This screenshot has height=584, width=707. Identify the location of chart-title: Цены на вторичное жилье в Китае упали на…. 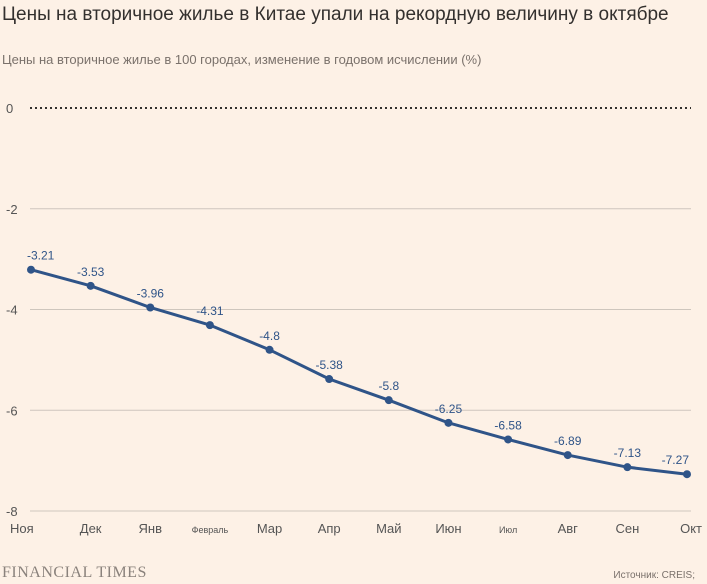
(335, 14).